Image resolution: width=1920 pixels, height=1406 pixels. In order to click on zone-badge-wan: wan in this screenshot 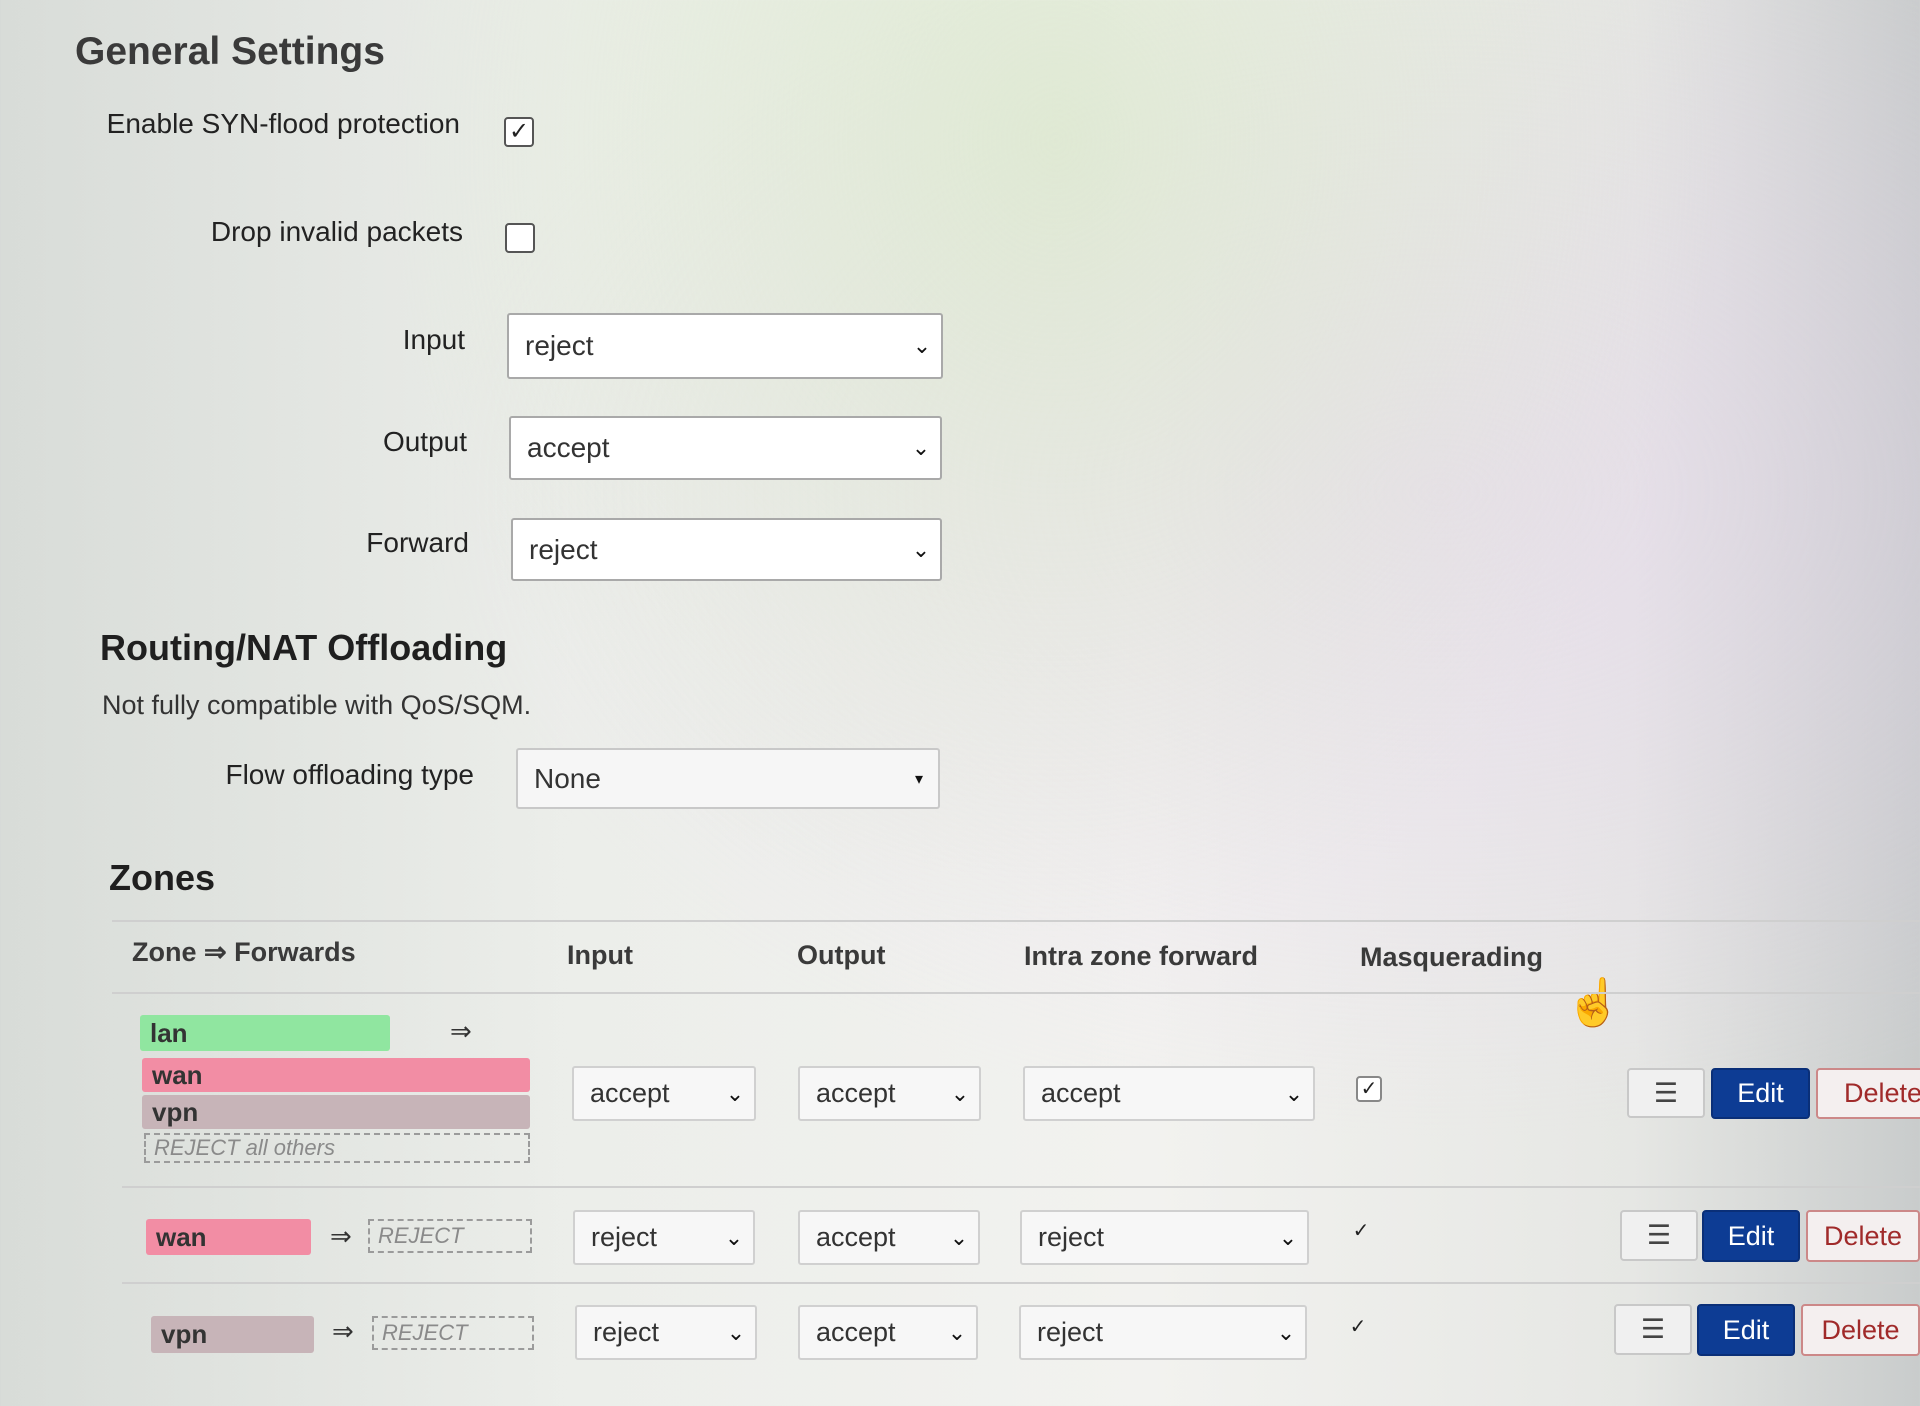, I will do `click(228, 1237)`.